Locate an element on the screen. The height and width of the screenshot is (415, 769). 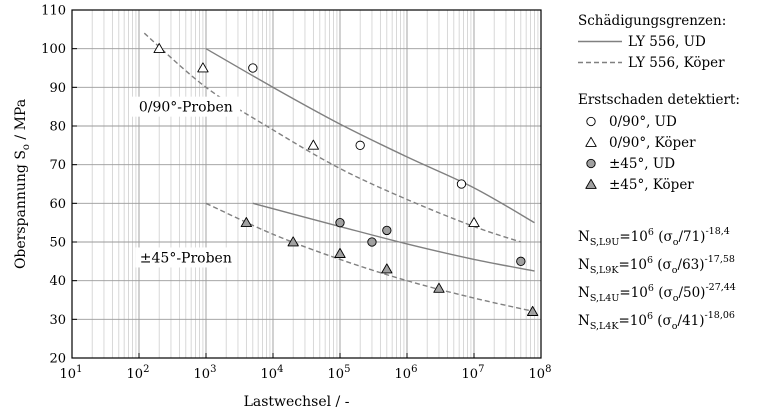
equation-text: NS,L4K=106 (σo/41)-18,06 is located at coordinates (656, 321).